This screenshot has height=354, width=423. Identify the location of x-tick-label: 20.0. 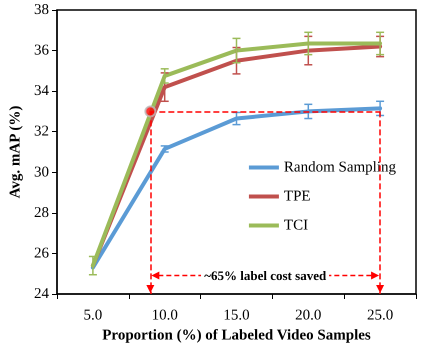
(308, 316).